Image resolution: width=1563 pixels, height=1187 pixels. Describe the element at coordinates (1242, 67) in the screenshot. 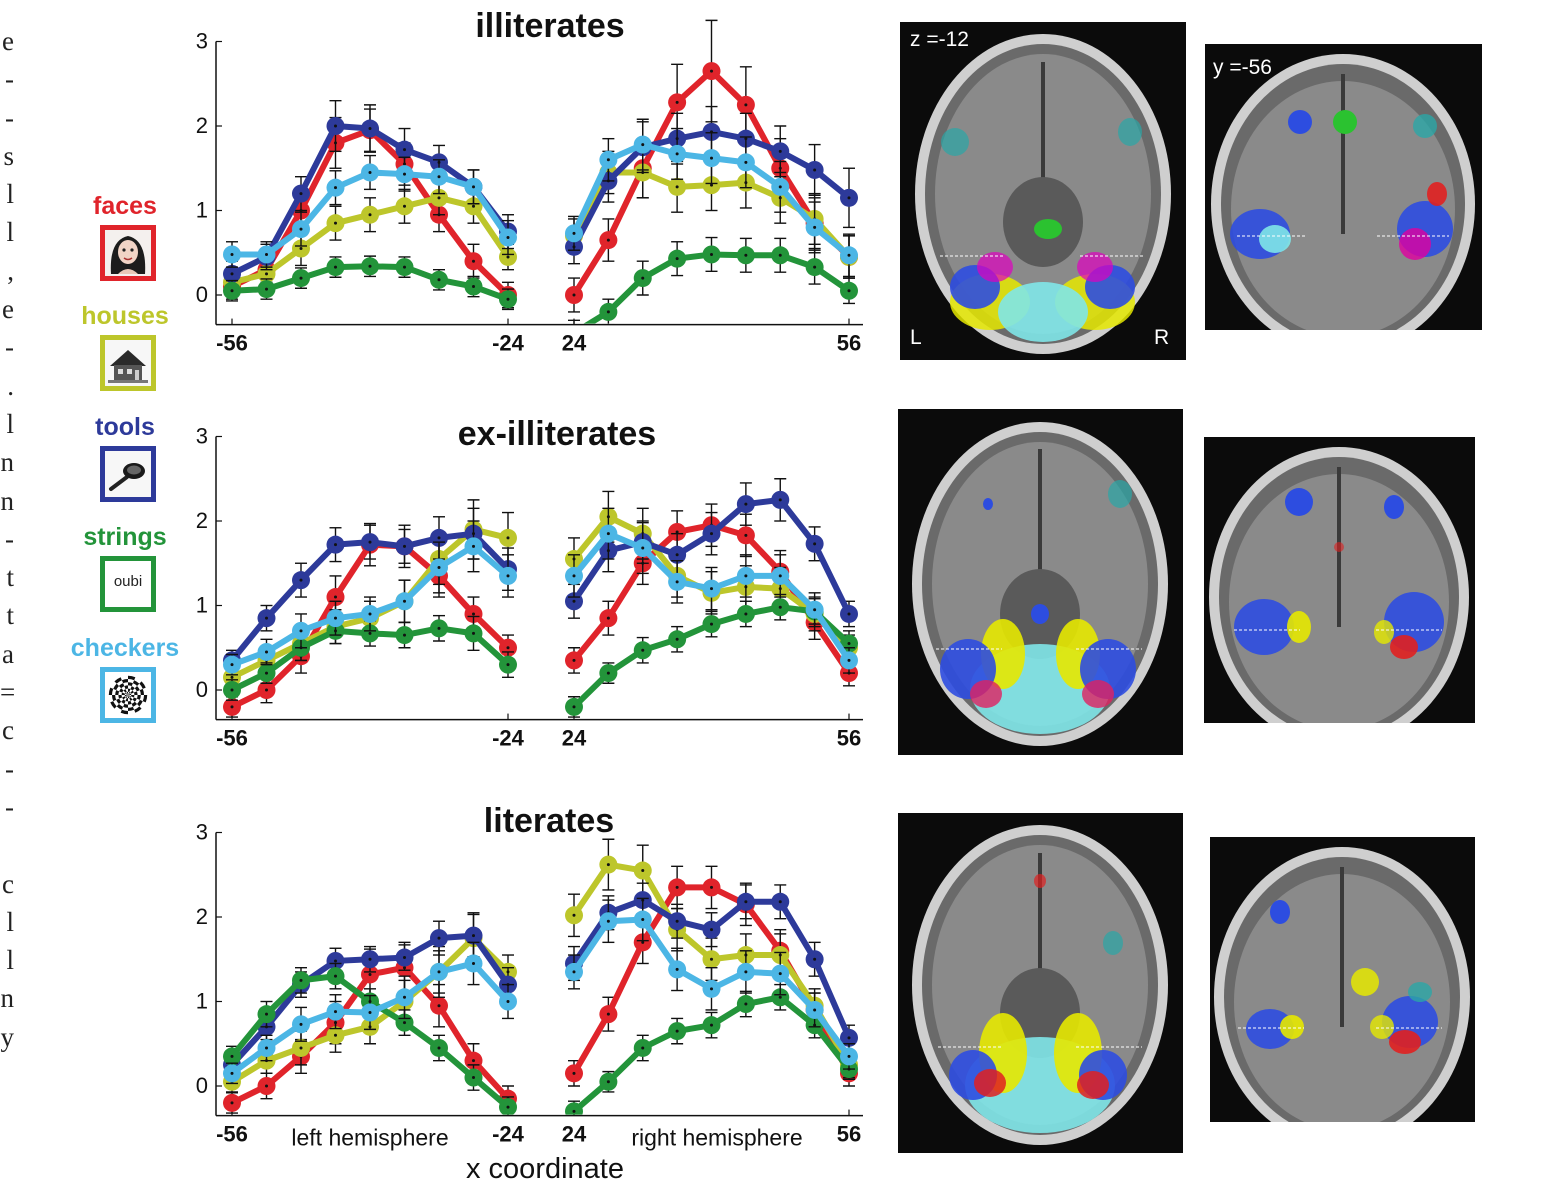

I see `coronal-slice-label: y =-56` at that location.